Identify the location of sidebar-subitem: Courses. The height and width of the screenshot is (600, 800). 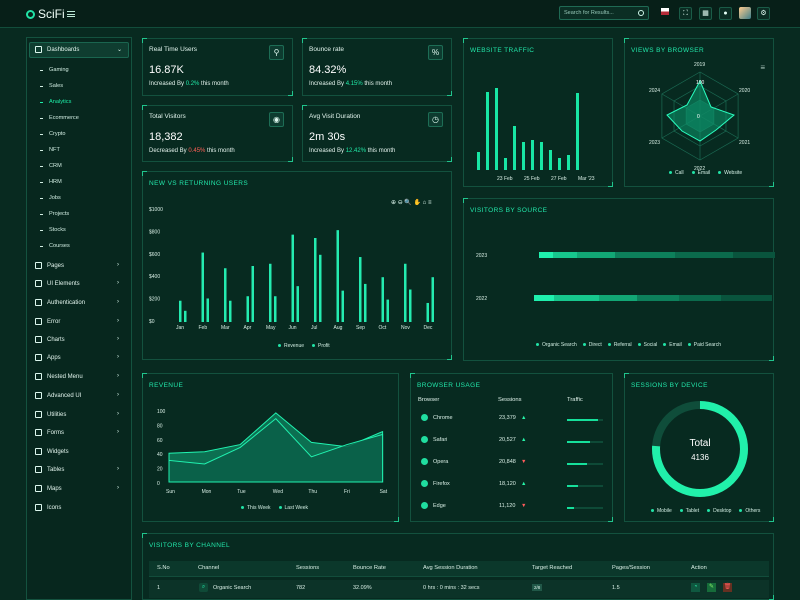
(55, 246).